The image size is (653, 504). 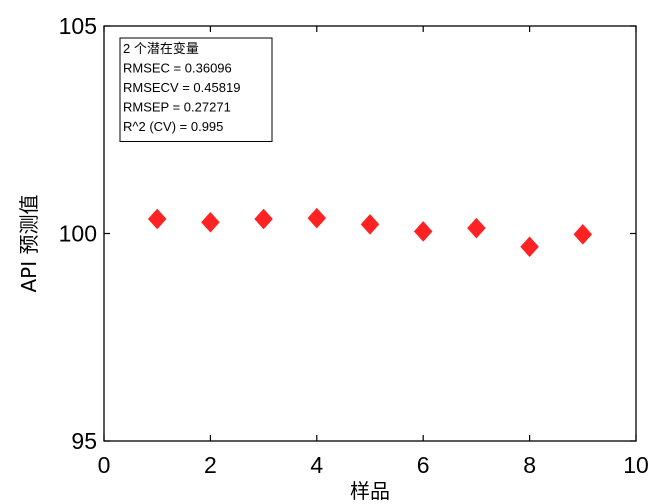 I want to click on y-tick-label: 95, so click(x=84, y=441).